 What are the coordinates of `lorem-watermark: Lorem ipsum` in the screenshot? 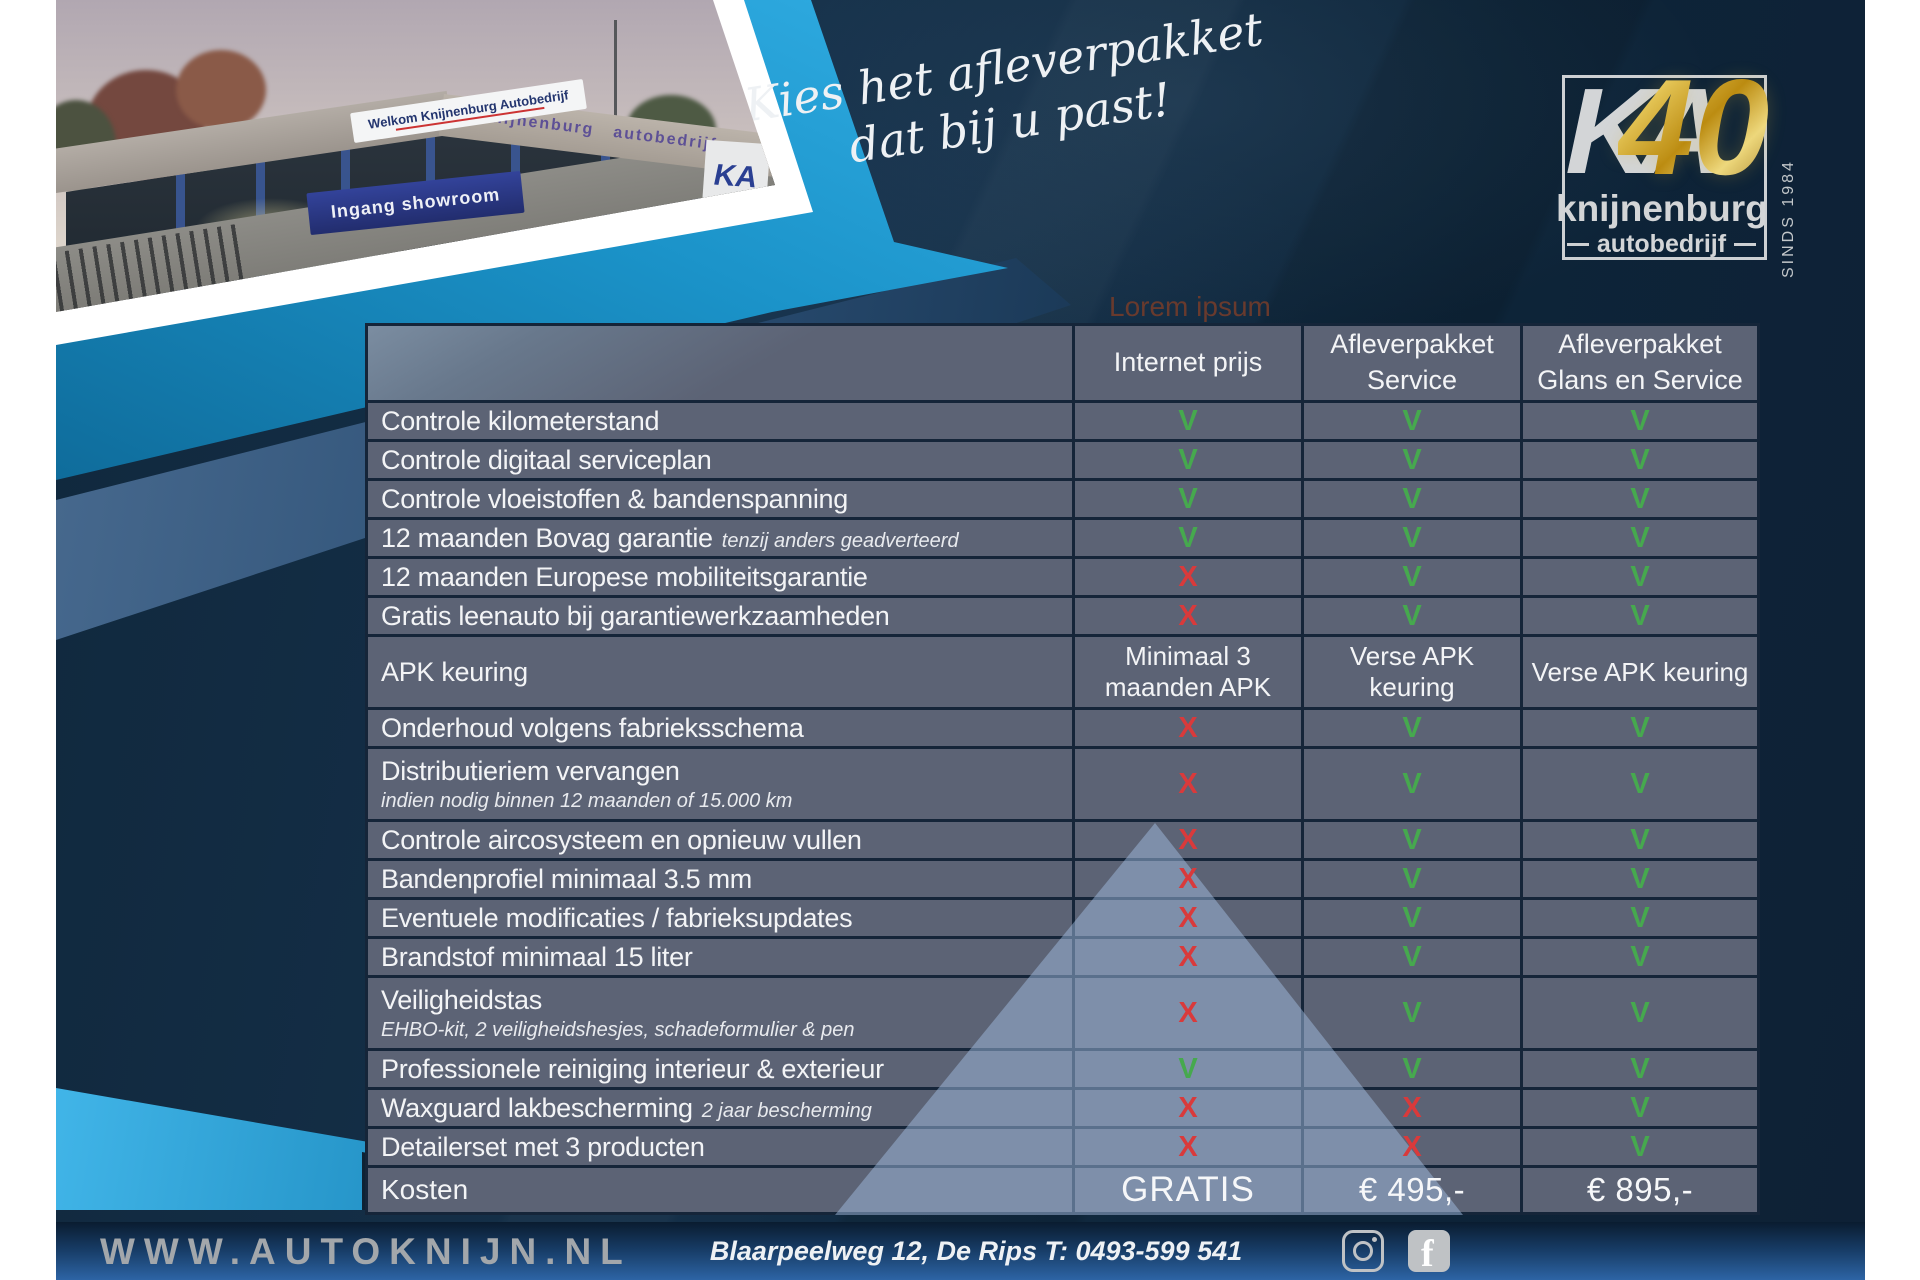 It's located at (1190, 306).